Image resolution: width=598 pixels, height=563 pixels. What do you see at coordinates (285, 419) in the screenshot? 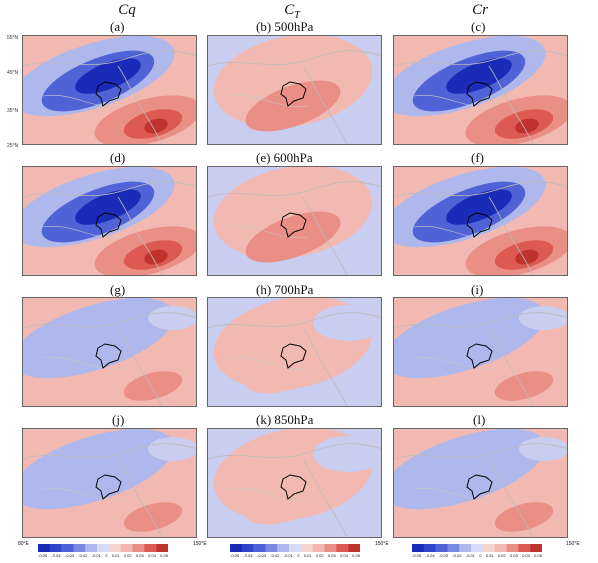
I see `panel-label-k: (k) 850hPa` at bounding box center [285, 419].